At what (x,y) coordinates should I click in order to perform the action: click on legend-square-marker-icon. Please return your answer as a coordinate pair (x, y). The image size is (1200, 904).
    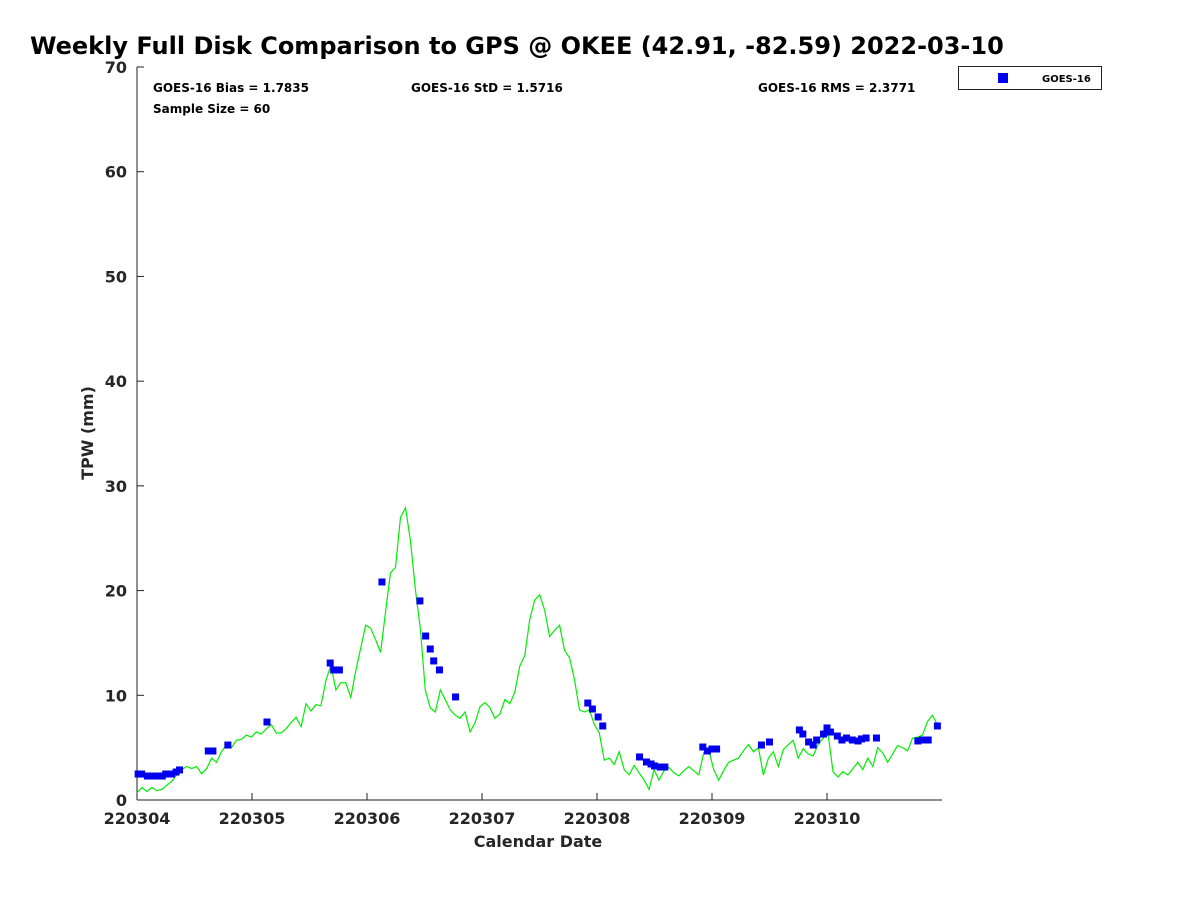
    Looking at the image, I should click on (1003, 78).